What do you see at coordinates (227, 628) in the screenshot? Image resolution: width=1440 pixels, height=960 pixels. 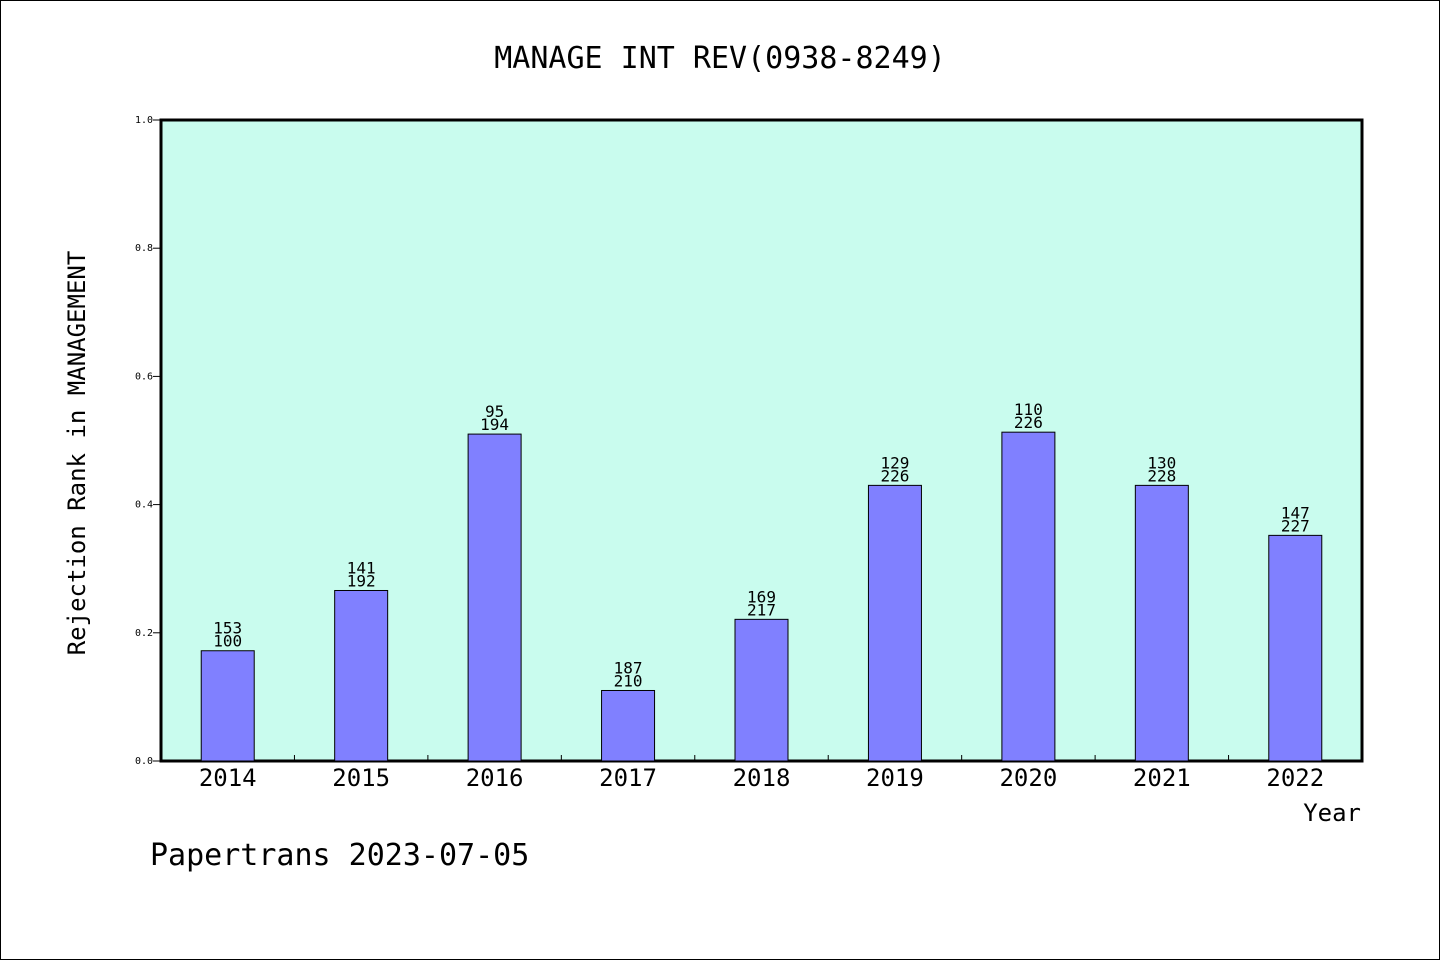 I see `bar-label-top: 153` at bounding box center [227, 628].